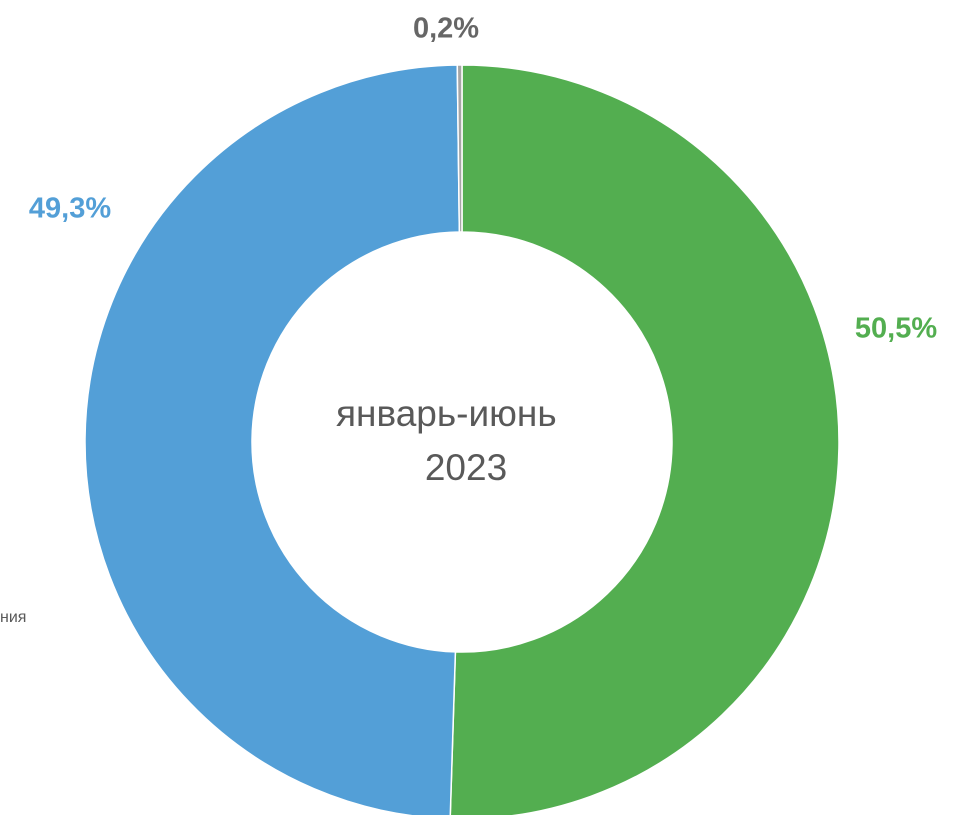  What do you see at coordinates (446, 413) in the screenshot?
I see `center-label: январь-июнь` at bounding box center [446, 413].